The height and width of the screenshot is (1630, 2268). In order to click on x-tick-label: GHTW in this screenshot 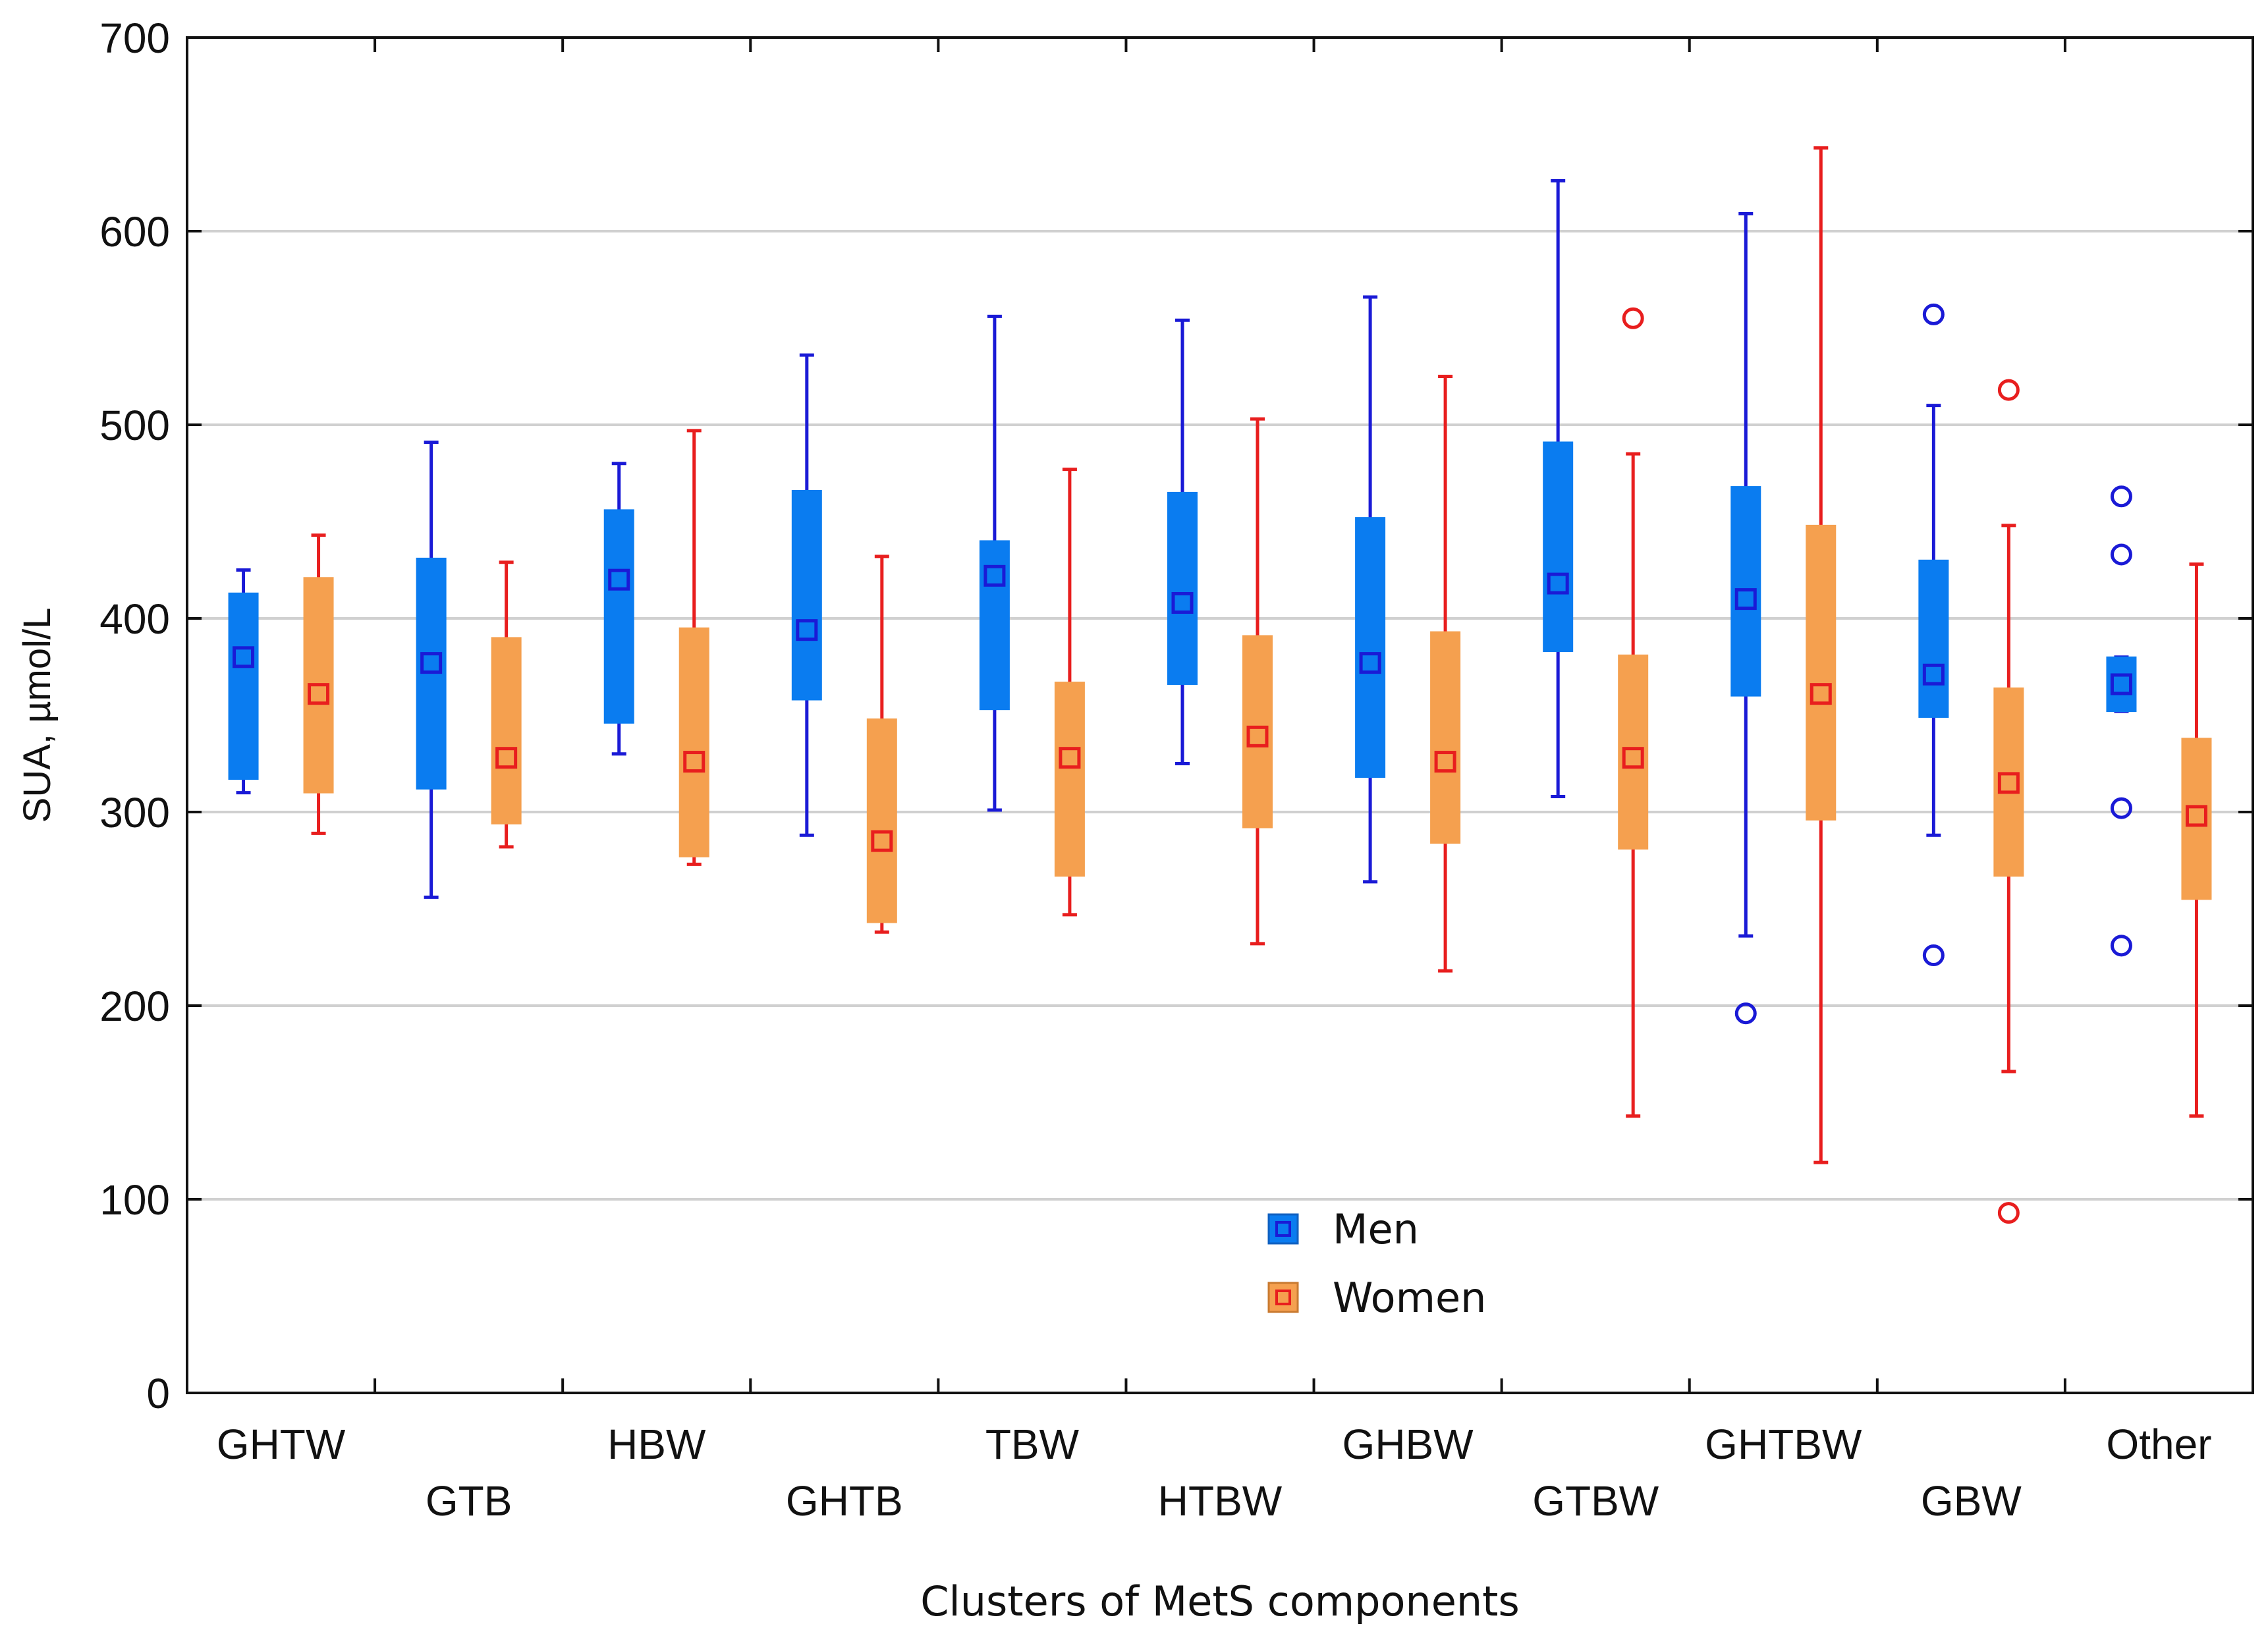, I will do `click(281, 1444)`.